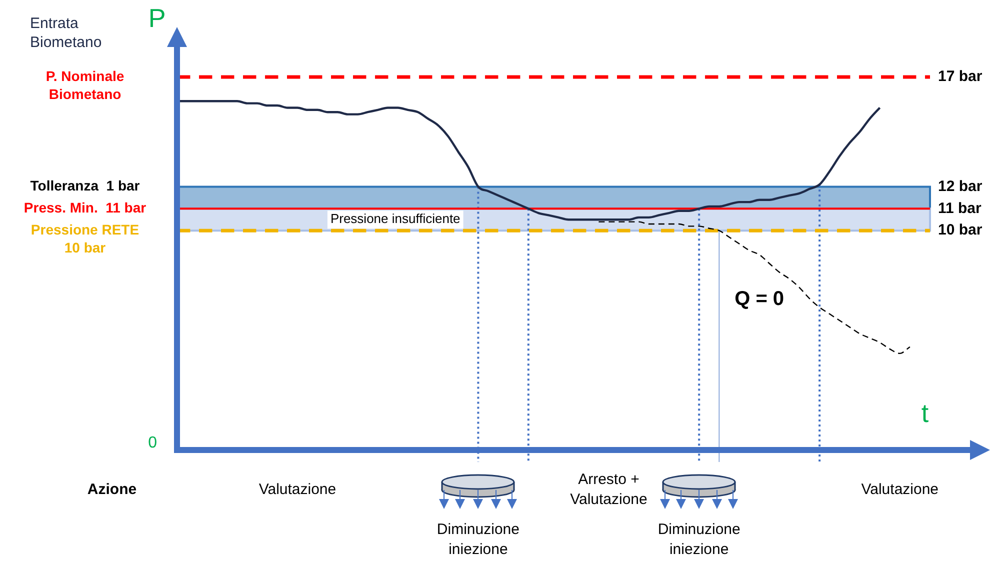 The height and width of the screenshot is (576, 994). What do you see at coordinates (759, 299) in the screenshot?
I see `series-label: Q = 0` at bounding box center [759, 299].